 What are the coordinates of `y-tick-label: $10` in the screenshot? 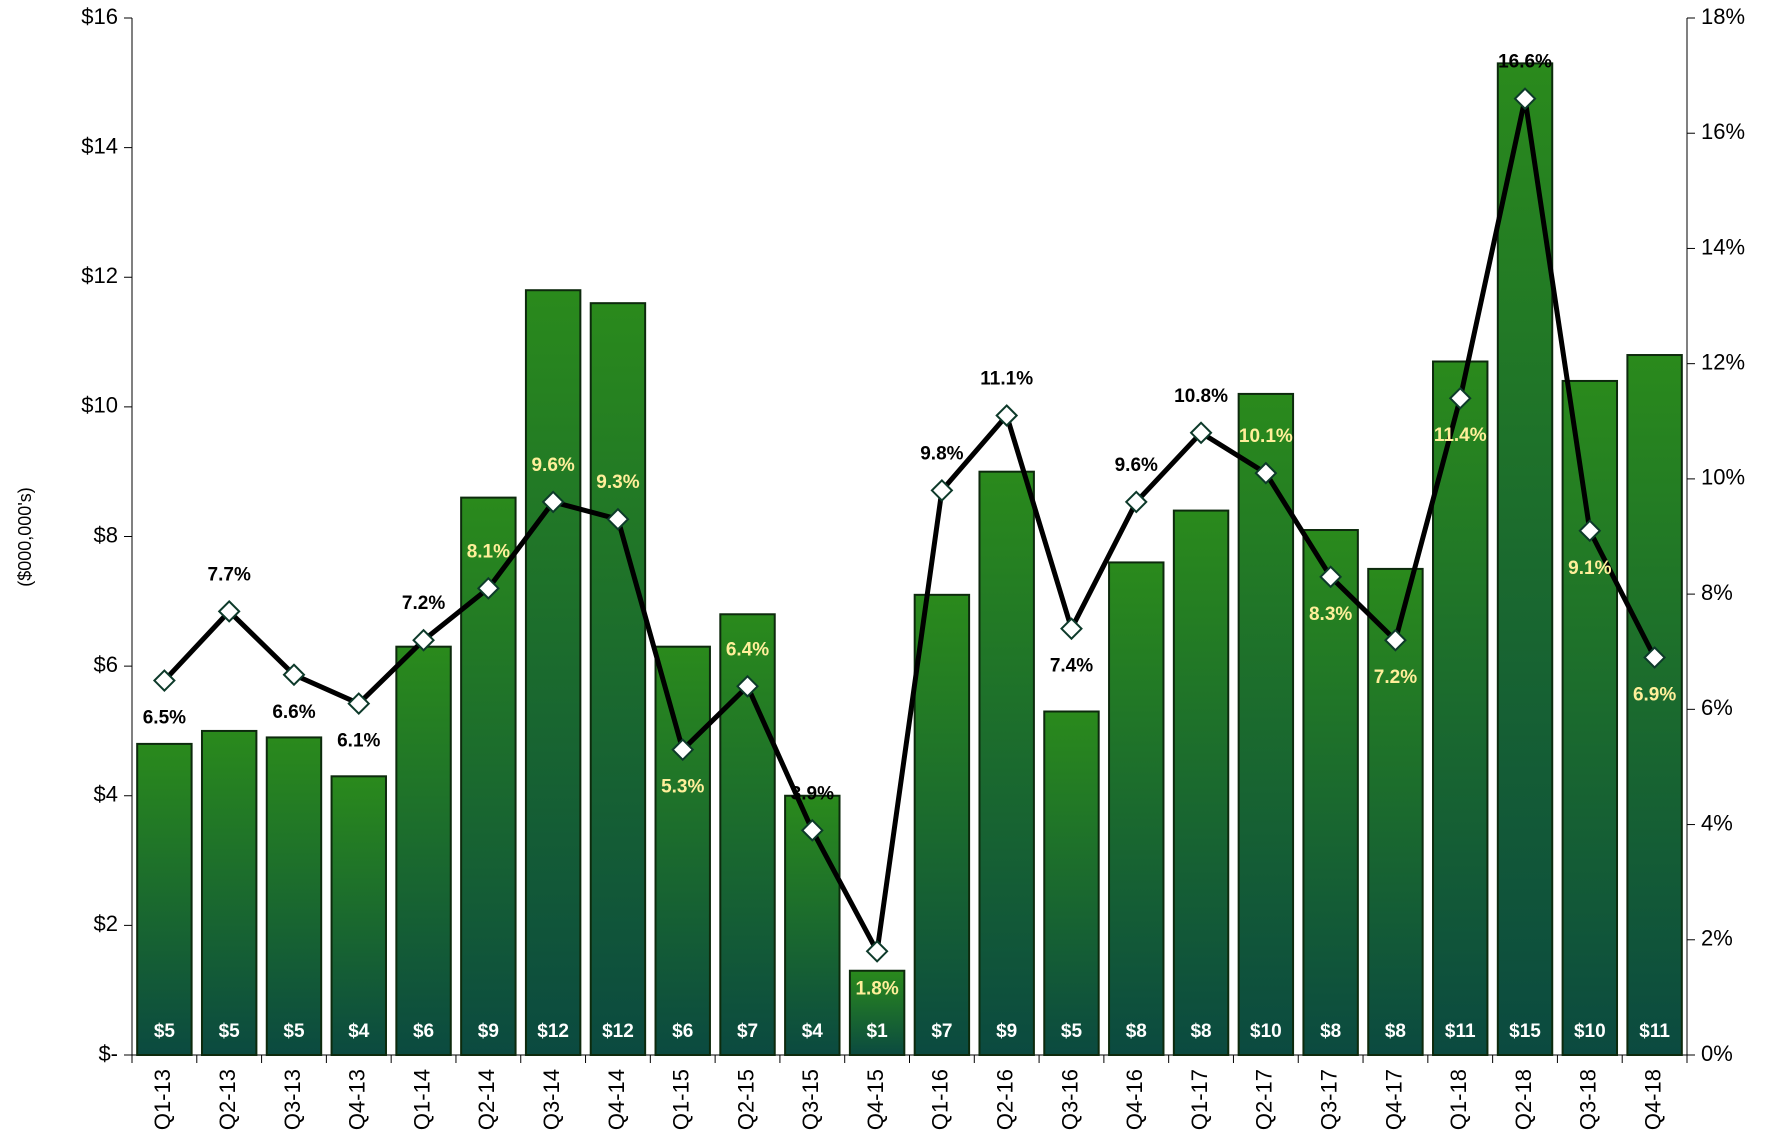 It's located at (99, 405).